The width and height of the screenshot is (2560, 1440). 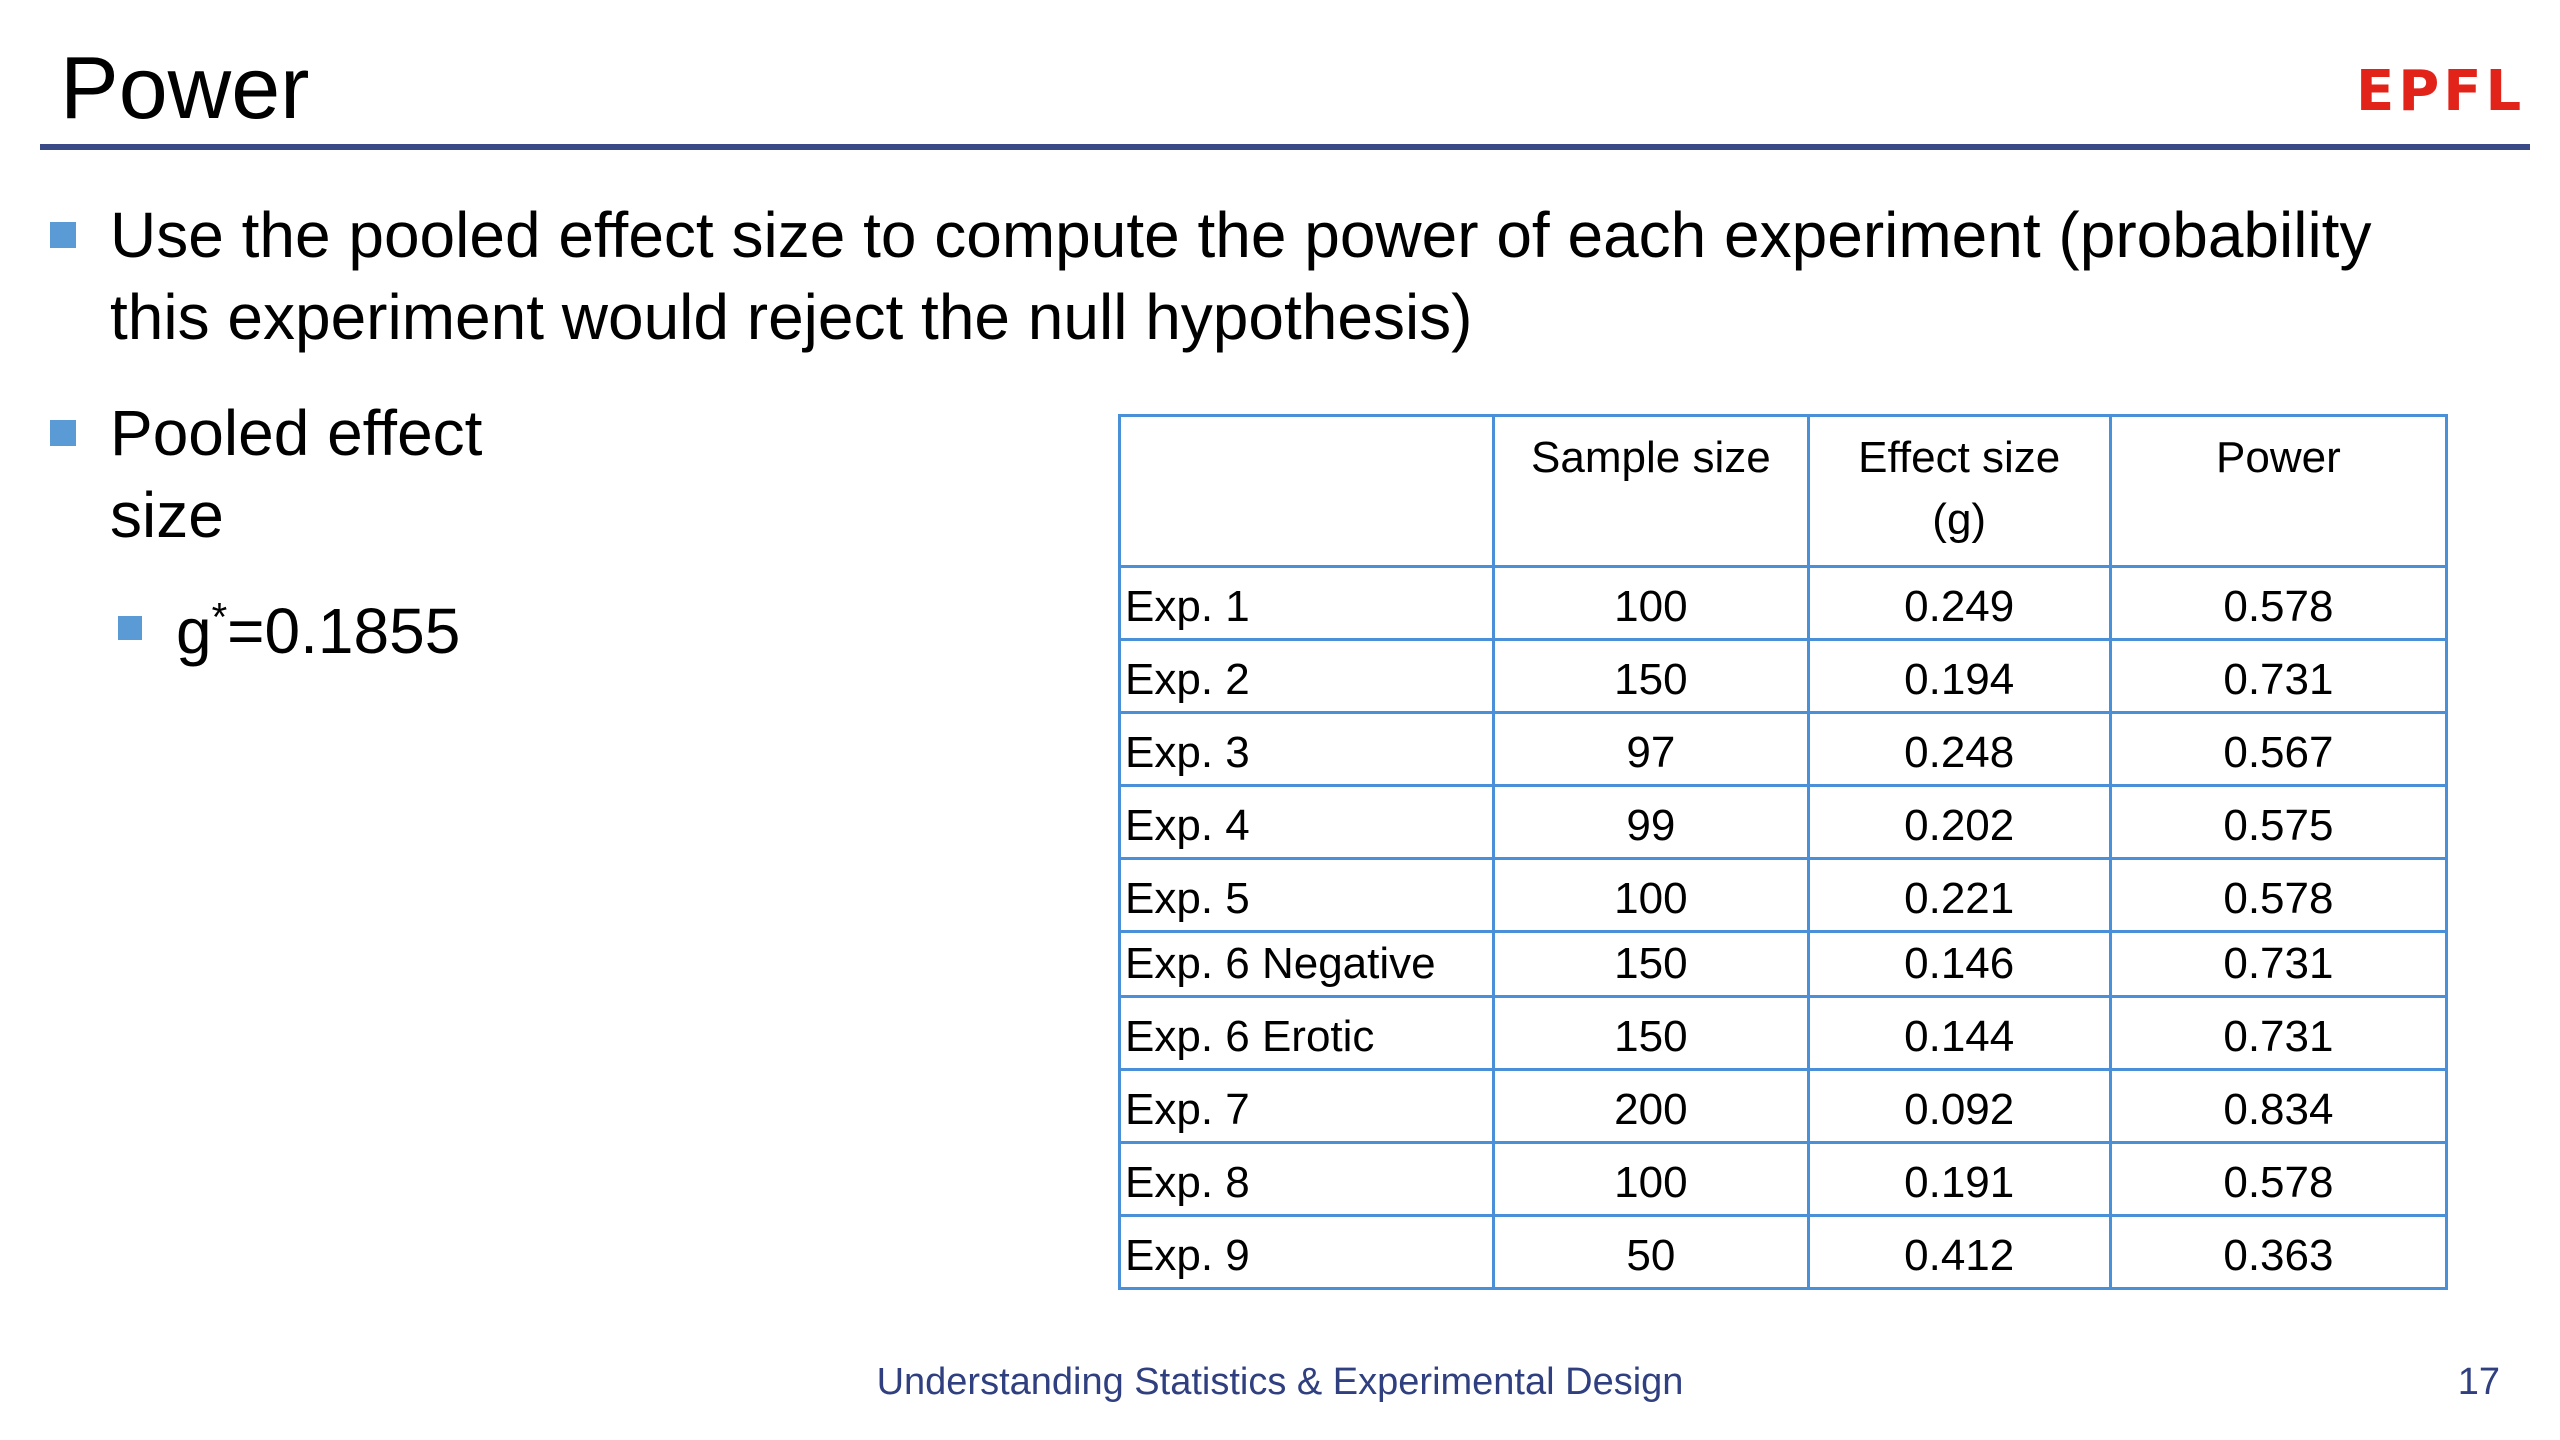 I want to click on table-cell: 0.363, so click(x=2278, y=1252).